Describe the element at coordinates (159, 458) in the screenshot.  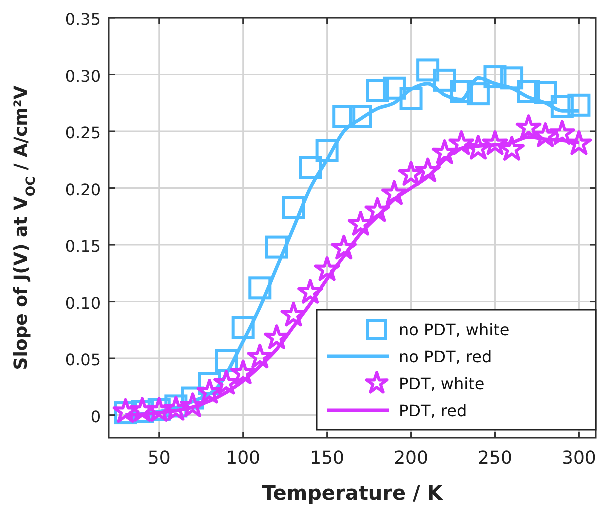
I see `x-tick-label: 50` at that location.